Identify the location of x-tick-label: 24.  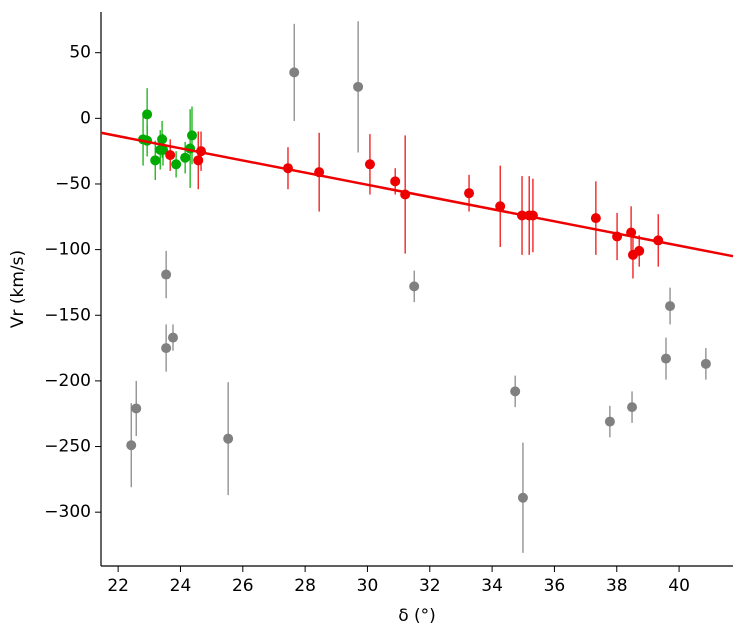
(181, 586).